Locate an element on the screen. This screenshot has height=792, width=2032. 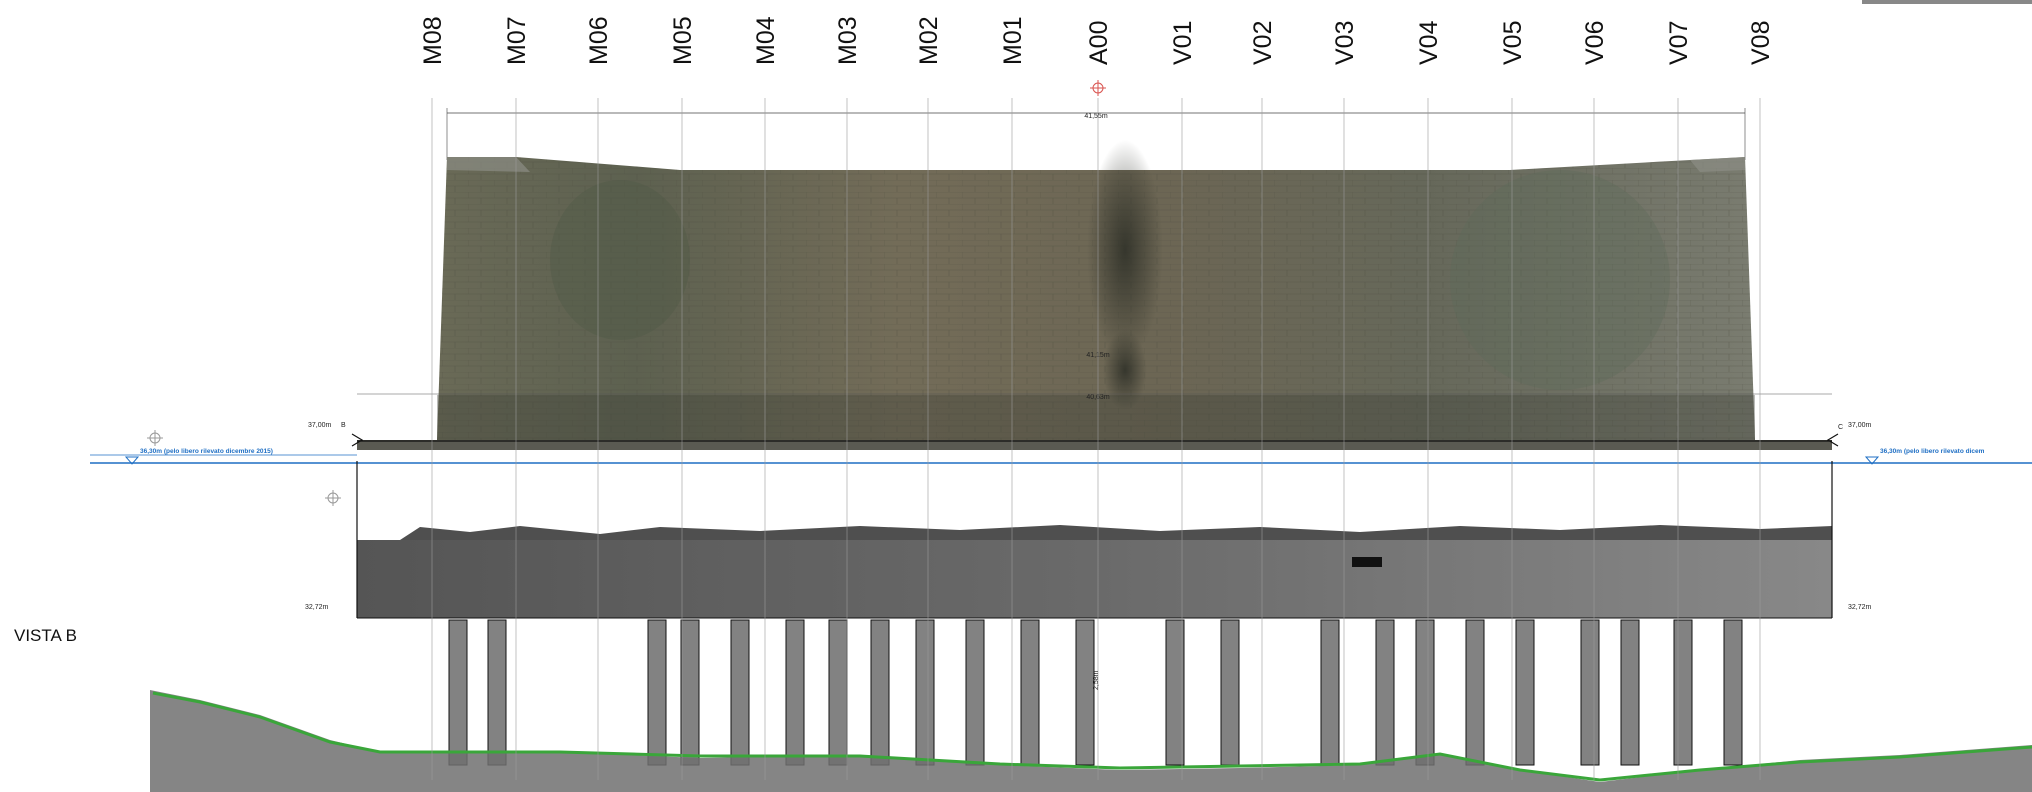
ground-profile is located at coordinates (1091, 741).